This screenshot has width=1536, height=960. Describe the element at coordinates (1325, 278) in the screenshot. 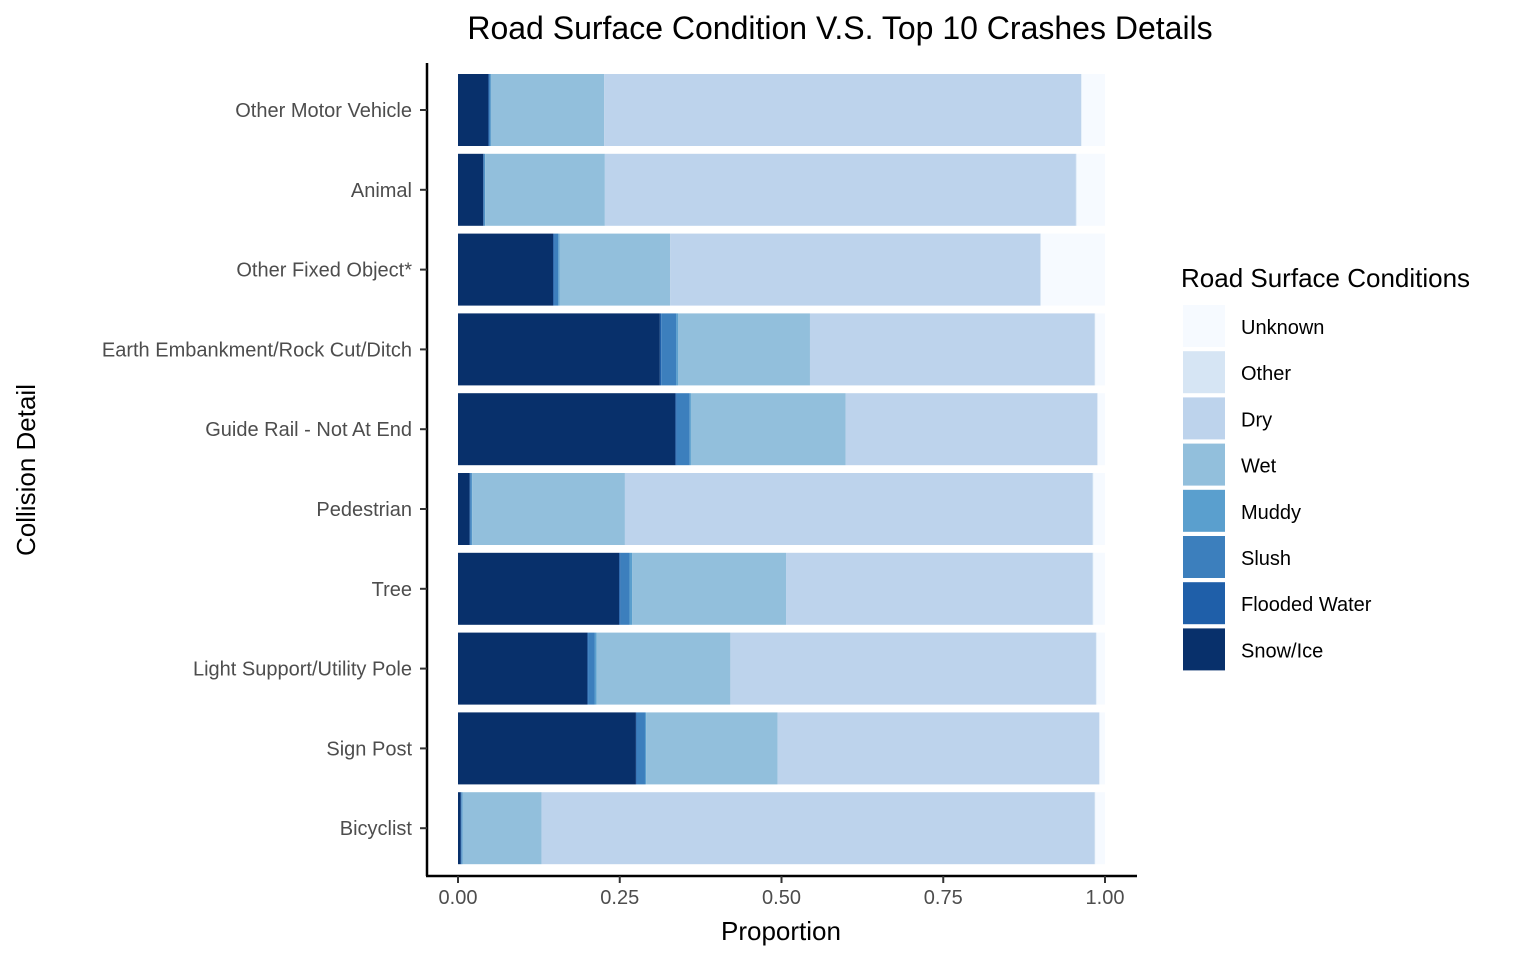

I see `legend-title: Road Surface Conditions` at that location.